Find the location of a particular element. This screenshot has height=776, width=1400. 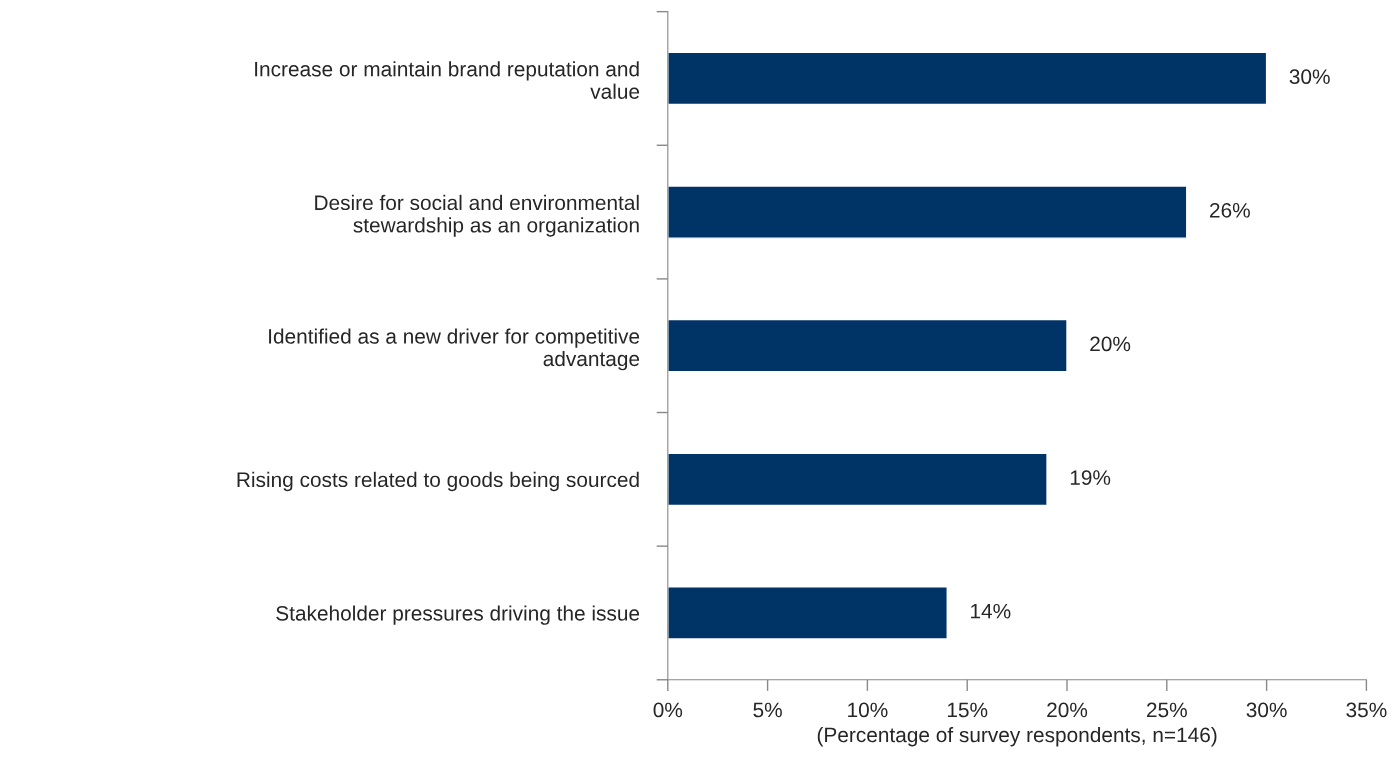

data-label: 20% is located at coordinates (1110, 344).